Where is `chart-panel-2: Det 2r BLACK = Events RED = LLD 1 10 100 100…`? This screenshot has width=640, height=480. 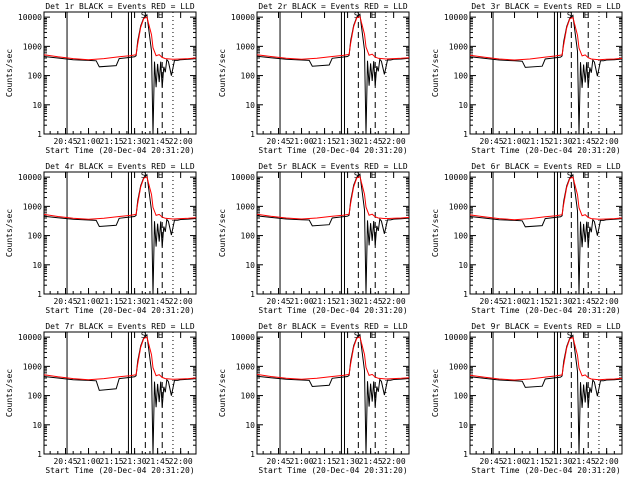 chart-panel-2: Det 2r BLACK = Events RED = LLD 1 10 100 100… is located at coordinates (314, 78).